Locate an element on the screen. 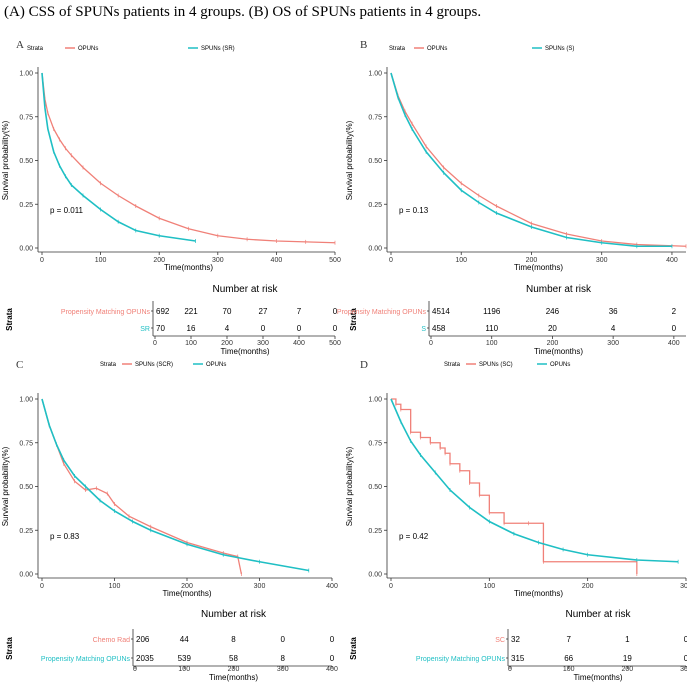 This screenshot has width=687, height=686. risk-row-label-2: SR is located at coordinates (145, 329).